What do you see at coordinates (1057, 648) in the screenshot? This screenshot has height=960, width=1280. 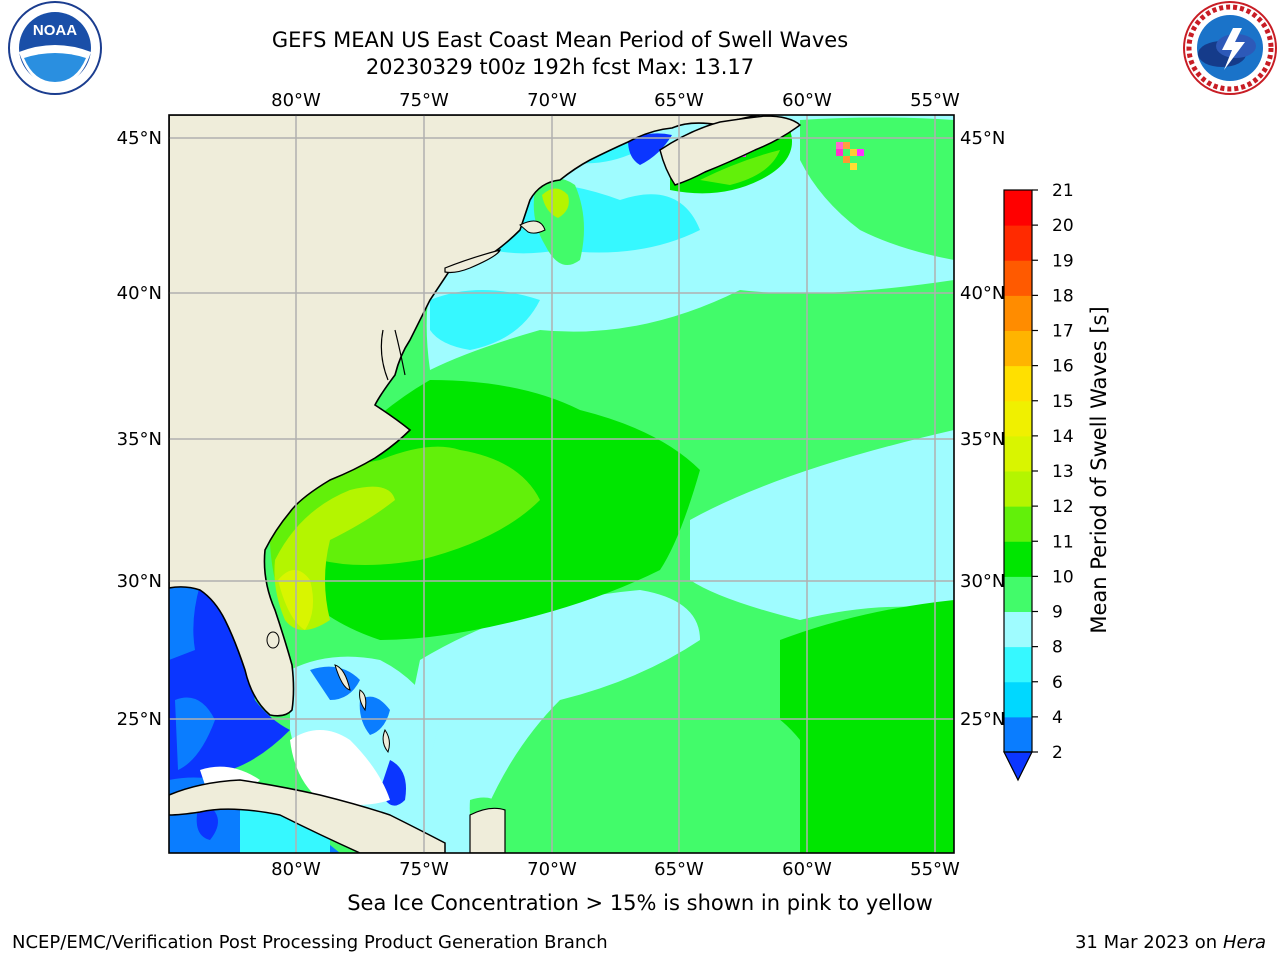 I see `colorbar-tick-label: 8` at bounding box center [1057, 648].